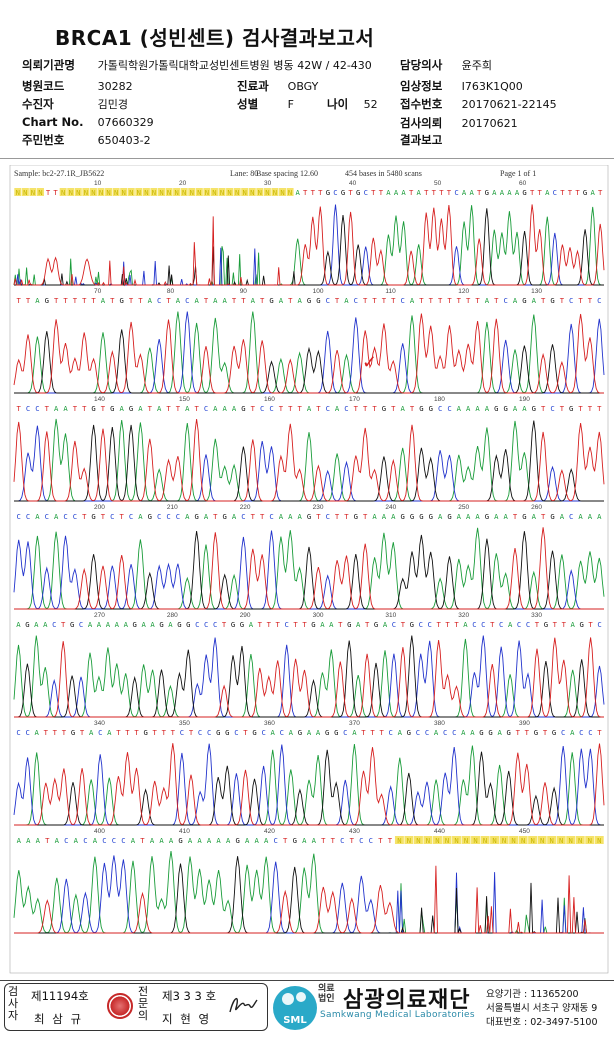  What do you see at coordinates (269, 723) in the screenshot?
I see `position-tick-label: 360` at bounding box center [269, 723].